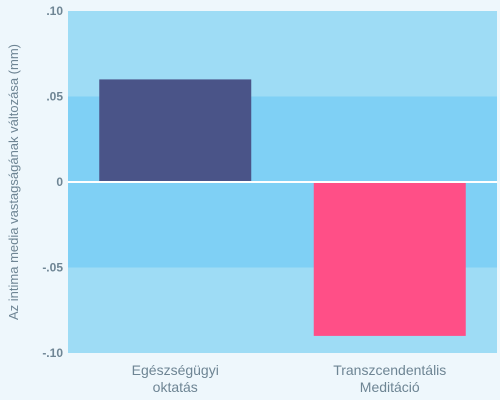 This screenshot has width=500, height=400. What do you see at coordinates (389, 370) in the screenshot?
I see `x-tick-label-line: Transzcendentális` at bounding box center [389, 370].